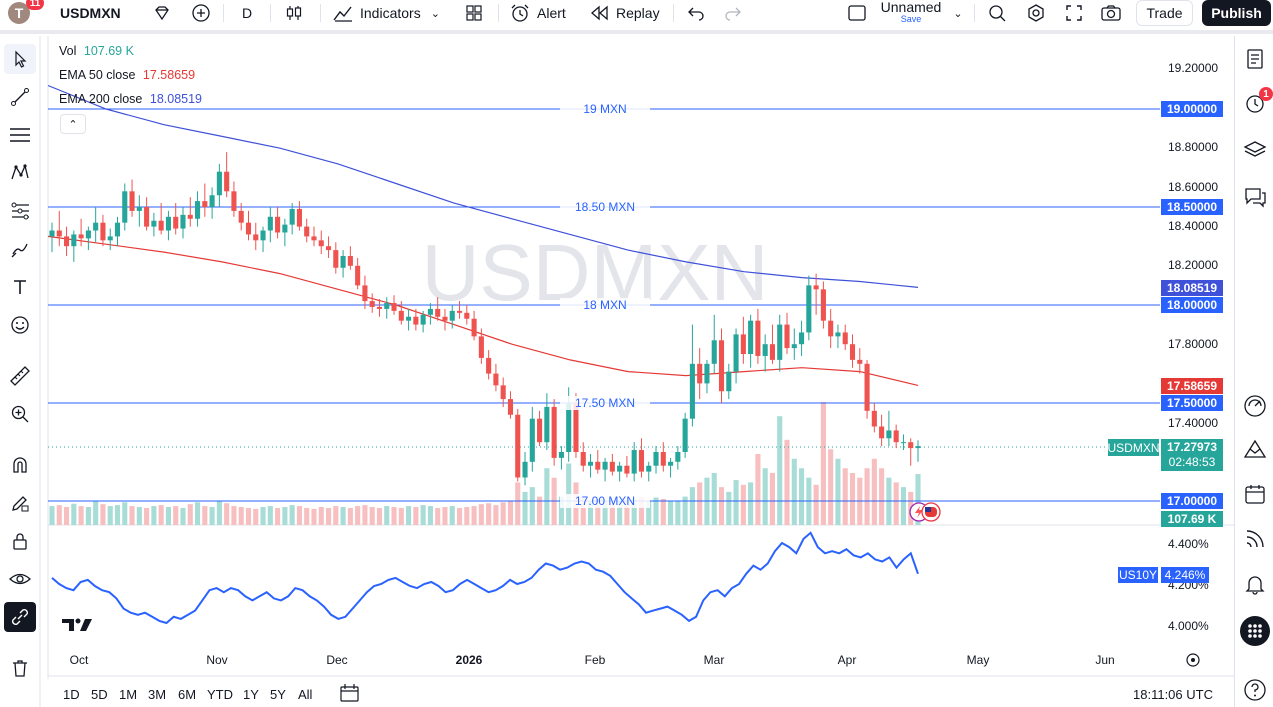 This screenshot has height=707, width=1273. Describe the element at coordinates (77, 625) in the screenshot. I see `tradingview-logo` at that location.